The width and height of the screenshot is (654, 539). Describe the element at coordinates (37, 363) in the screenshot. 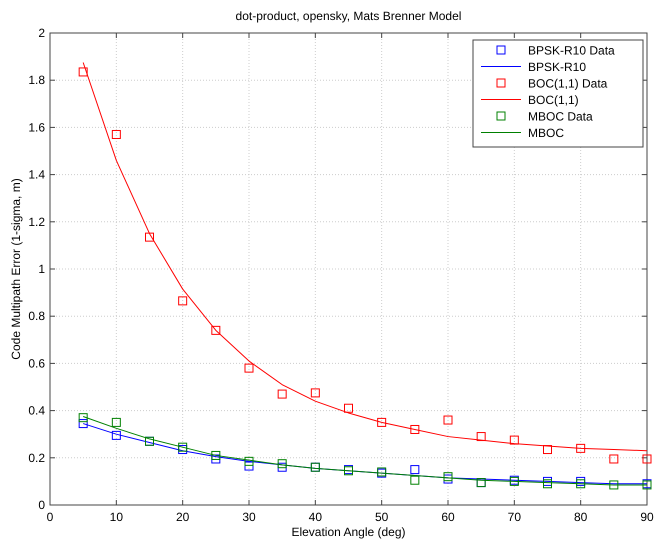

I see `y-tick-label: 0.6` at that location.